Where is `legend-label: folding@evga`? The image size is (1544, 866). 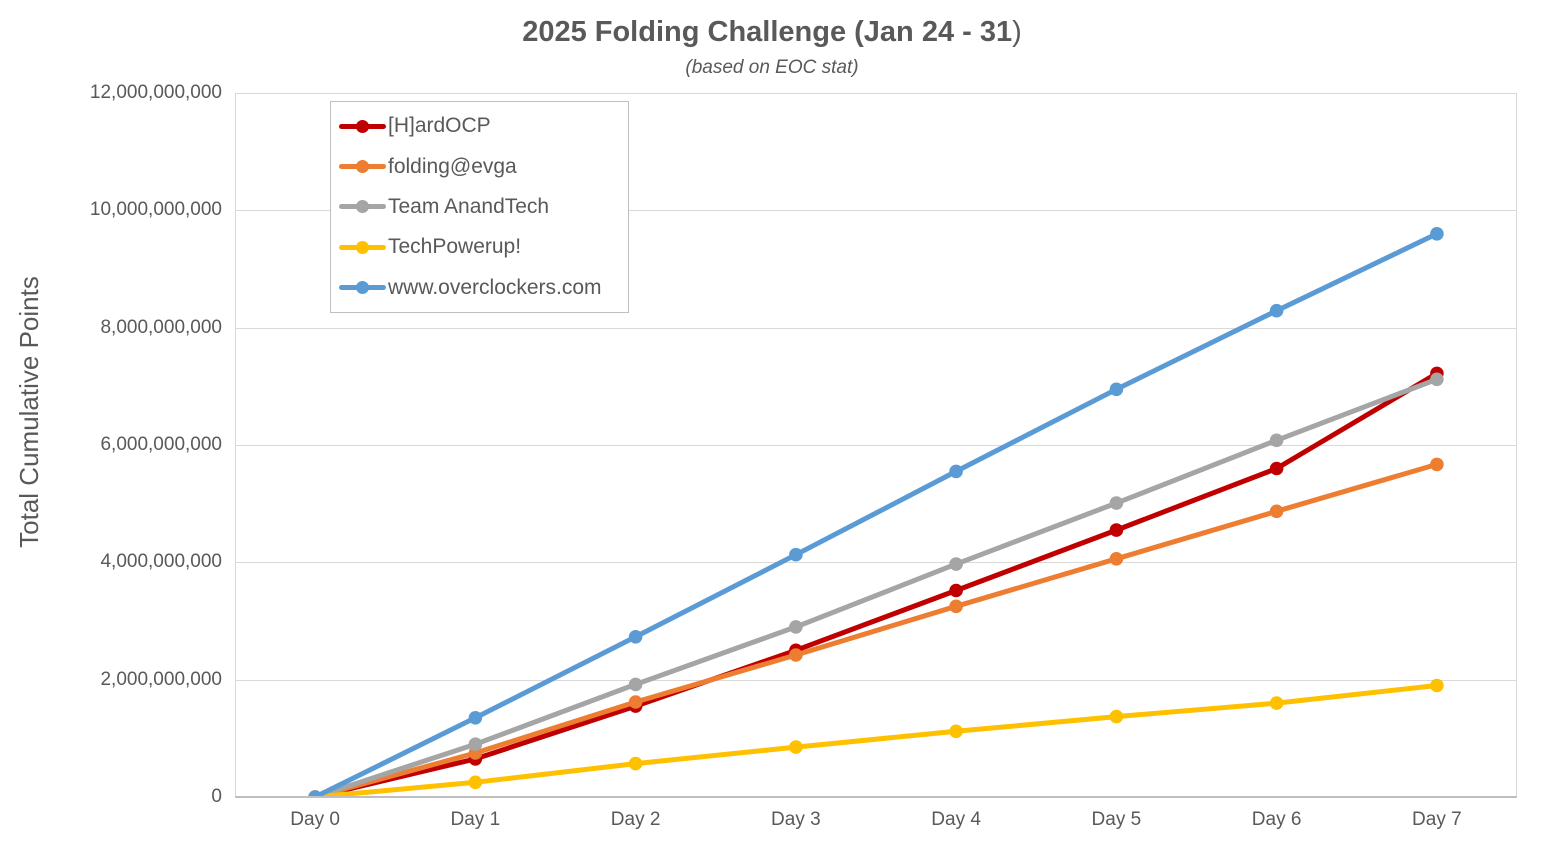 legend-label: folding@evga is located at coordinates (452, 166).